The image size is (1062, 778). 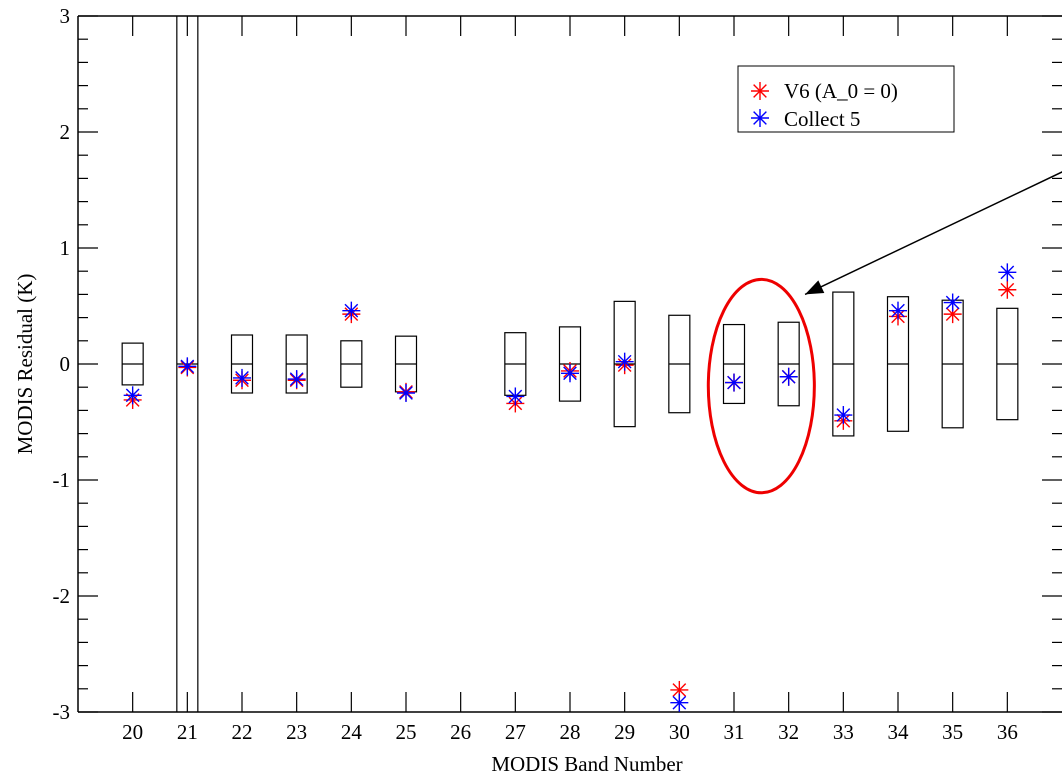 I want to click on annotation-arrow-head, so click(x=815, y=287).